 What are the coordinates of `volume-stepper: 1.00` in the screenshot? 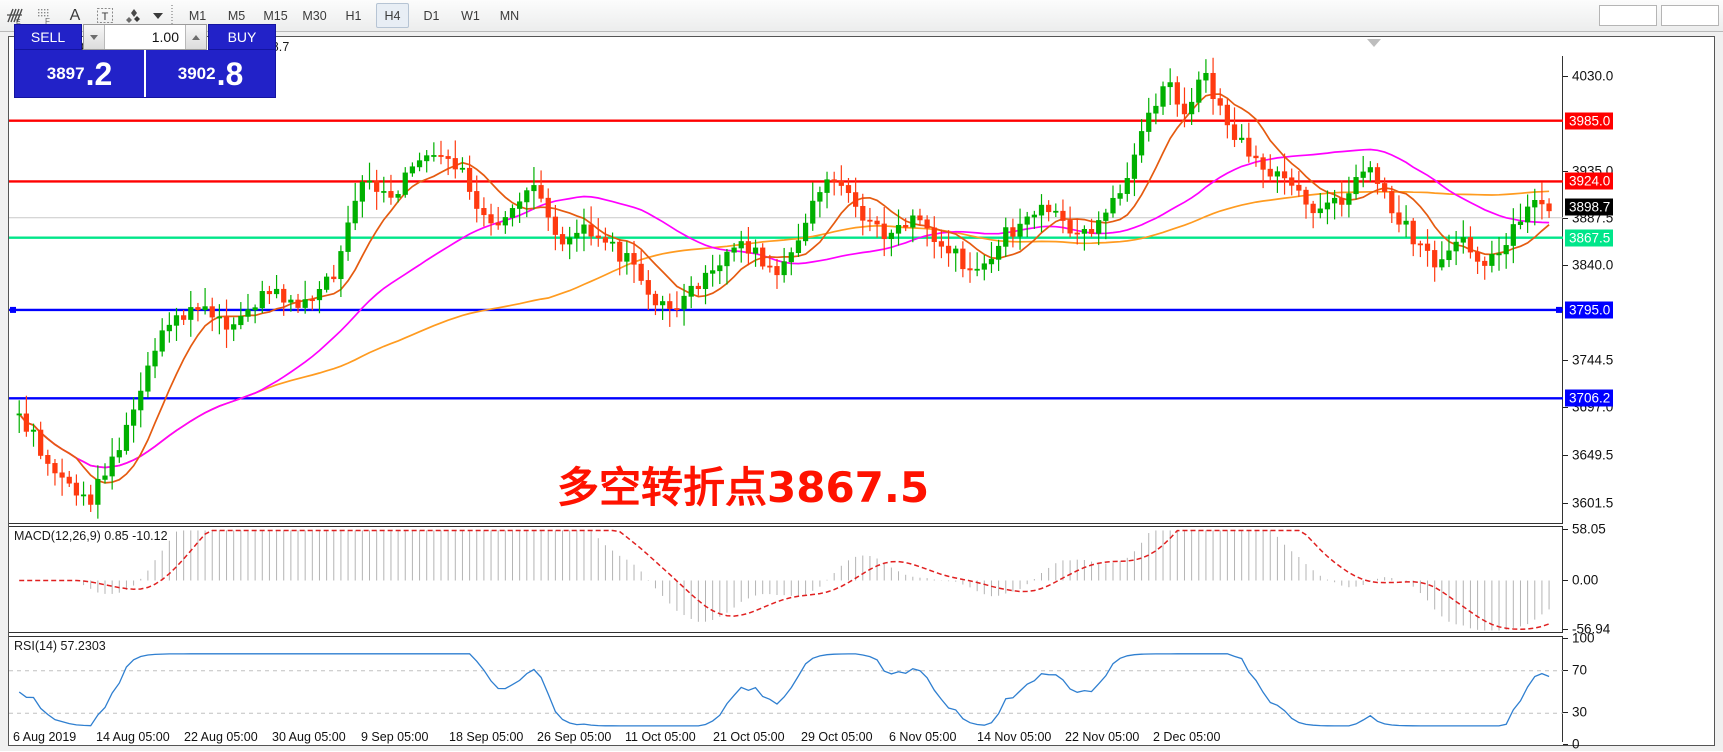 It's located at (145, 37).